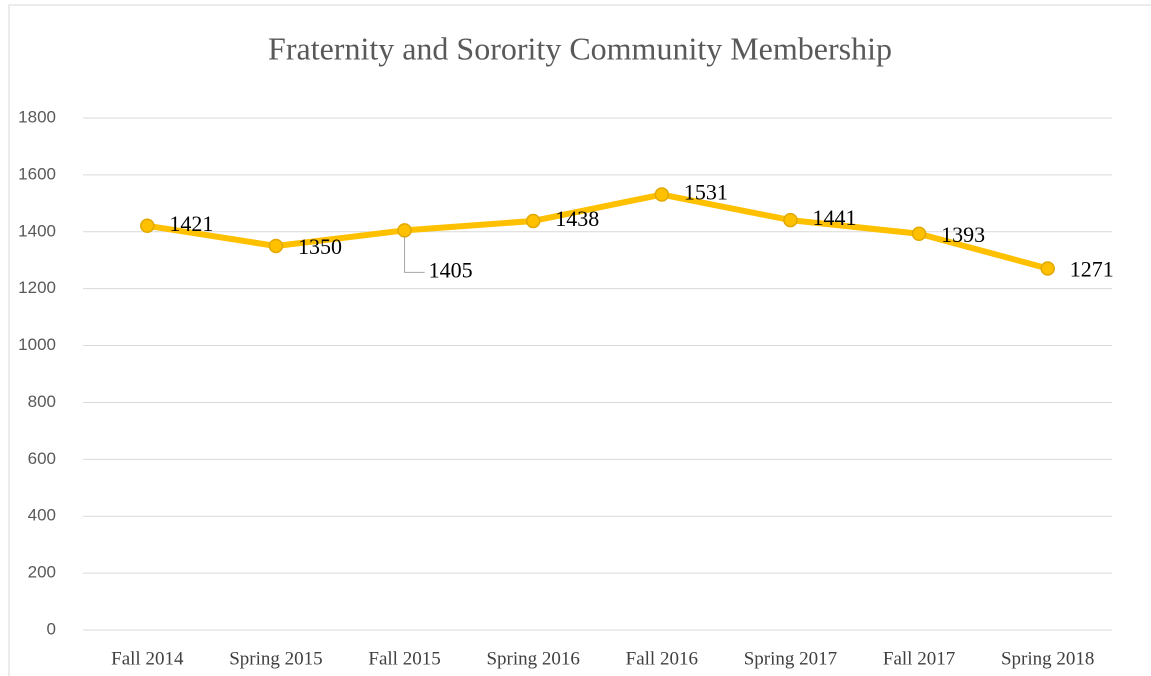 This screenshot has height=676, width=1151. Describe the element at coordinates (451, 269) in the screenshot. I see `data-label: 1405` at that location.